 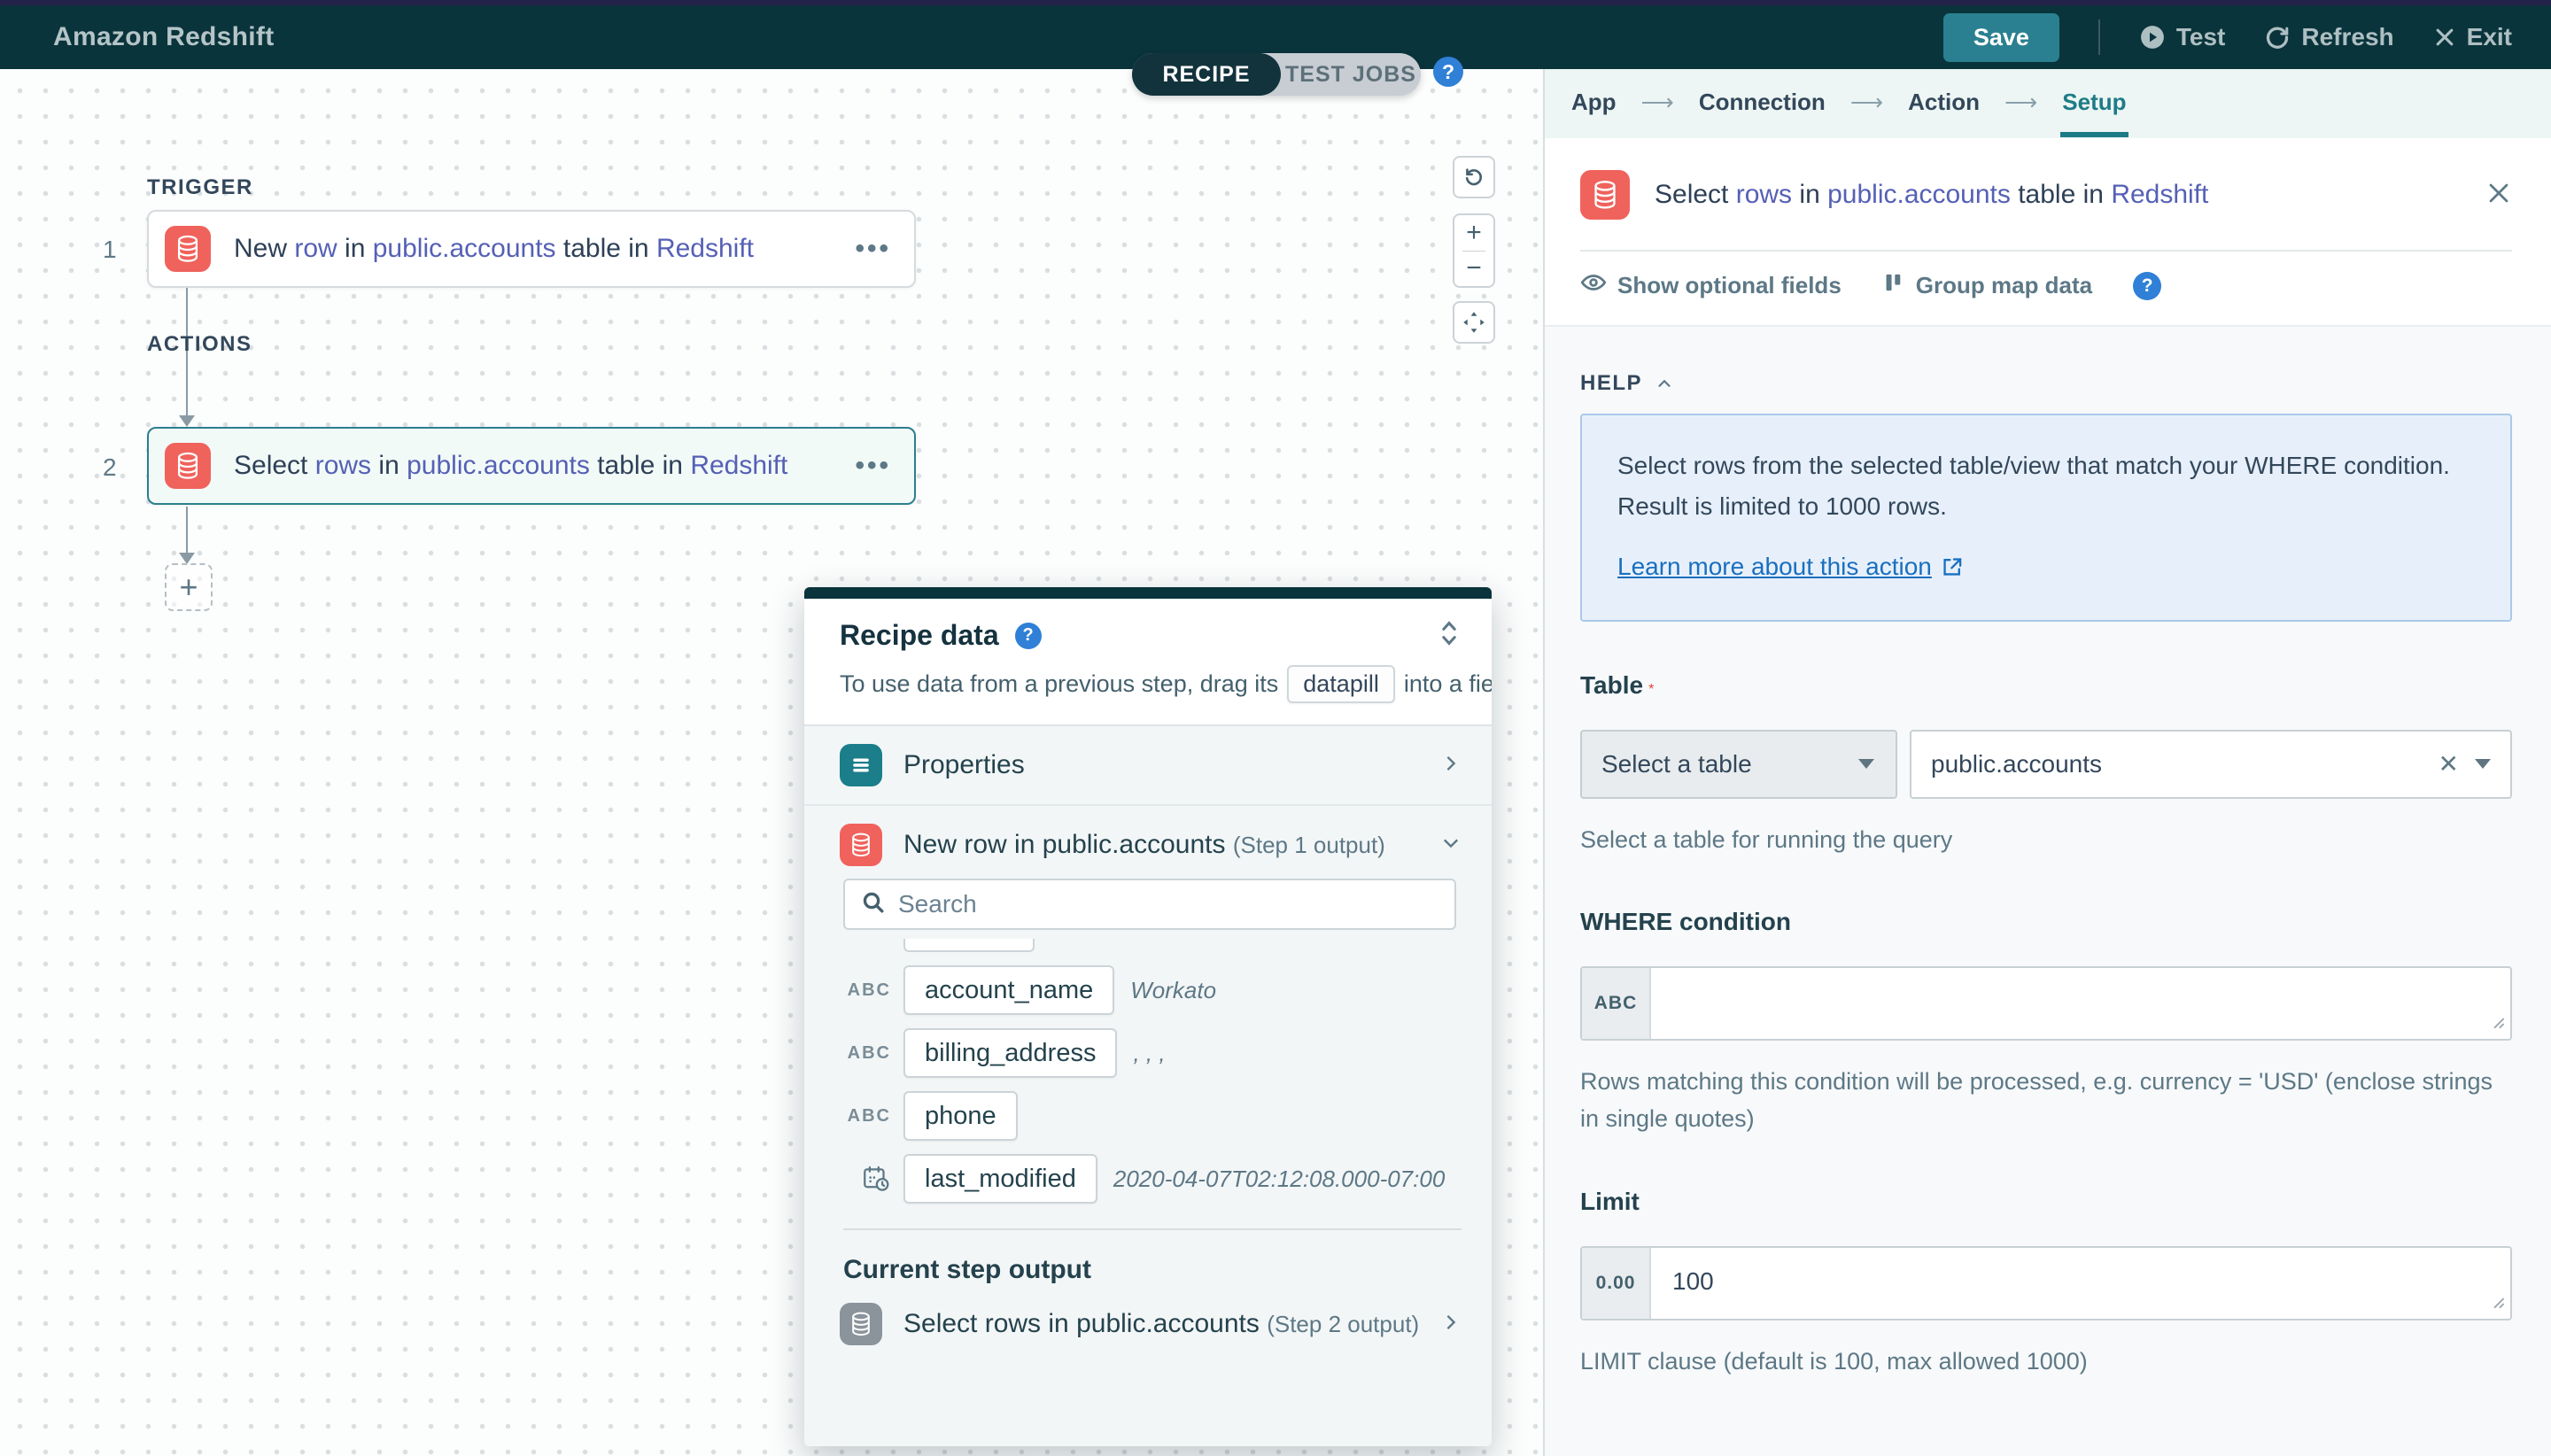 What do you see at coordinates (1011, 1053) in the screenshot?
I see `datapill-billing-address: billing_address` at bounding box center [1011, 1053].